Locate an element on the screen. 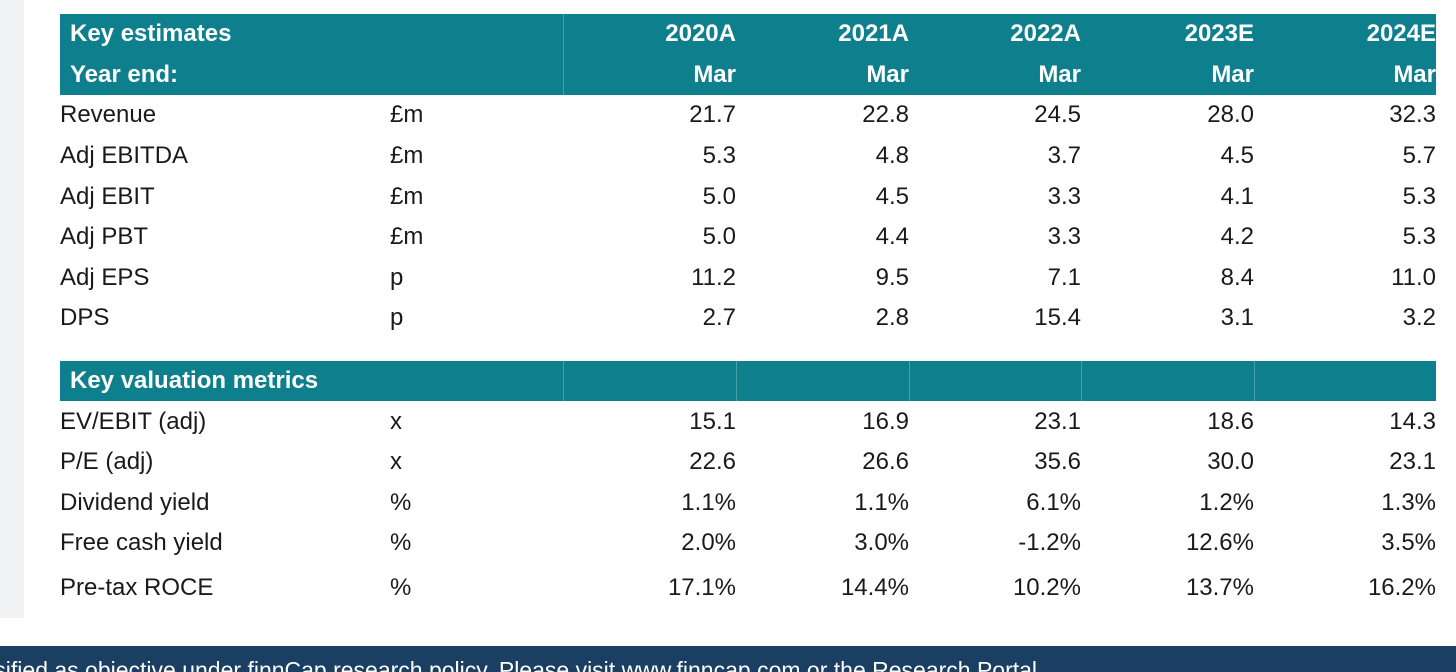  cell-value: 26.6 is located at coordinates (885, 462).